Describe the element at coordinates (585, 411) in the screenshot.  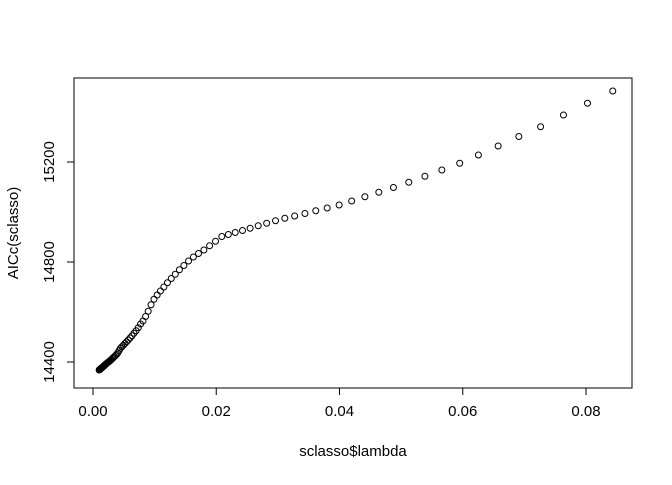
I see `x-tick-label: 0.08` at that location.